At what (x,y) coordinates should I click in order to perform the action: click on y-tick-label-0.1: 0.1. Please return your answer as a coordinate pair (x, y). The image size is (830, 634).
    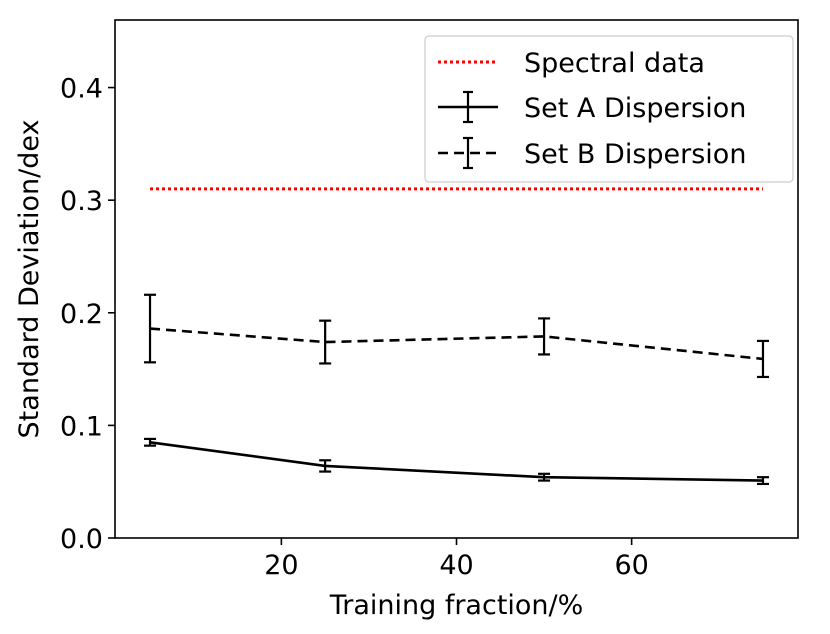
    Looking at the image, I should click on (81, 426).